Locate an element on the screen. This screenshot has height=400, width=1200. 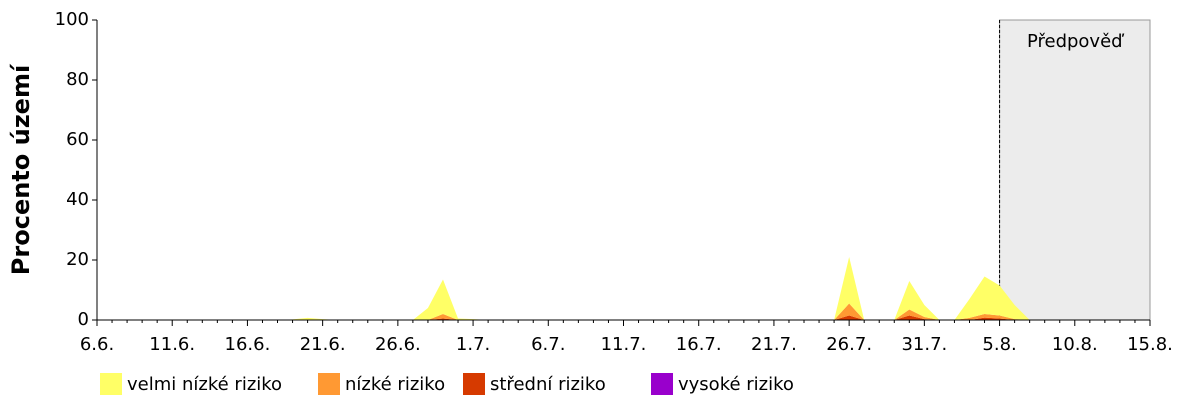
x-tick-label: 11.6. is located at coordinates (172, 344).